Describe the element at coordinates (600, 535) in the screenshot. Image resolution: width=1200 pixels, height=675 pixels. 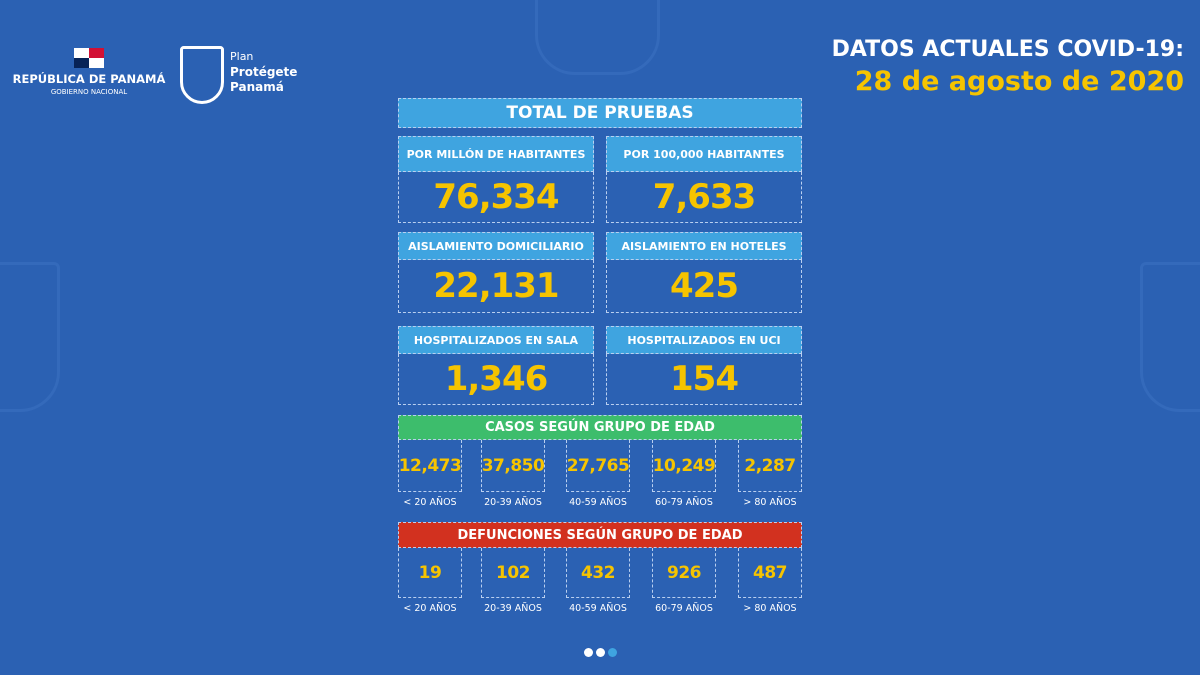
I see `deaths-by-age-title: DEFUNCIONES SEGÚN GRUPO DE EDAD` at that location.